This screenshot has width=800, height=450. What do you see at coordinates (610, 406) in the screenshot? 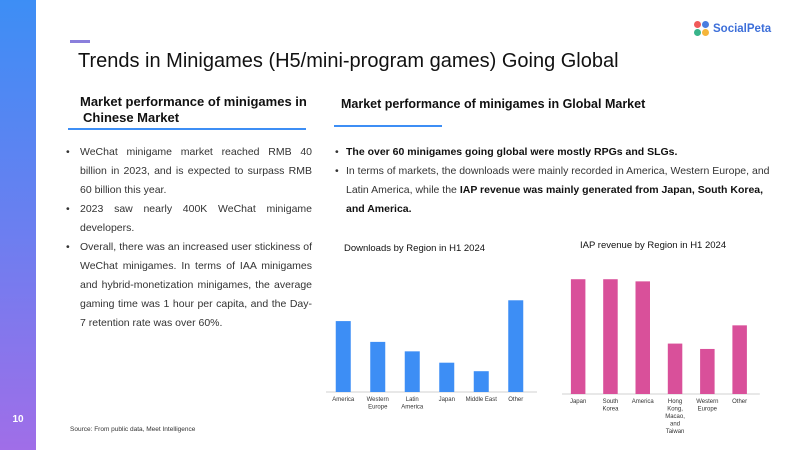
I see `category-label: South Korea` at bounding box center [610, 406].